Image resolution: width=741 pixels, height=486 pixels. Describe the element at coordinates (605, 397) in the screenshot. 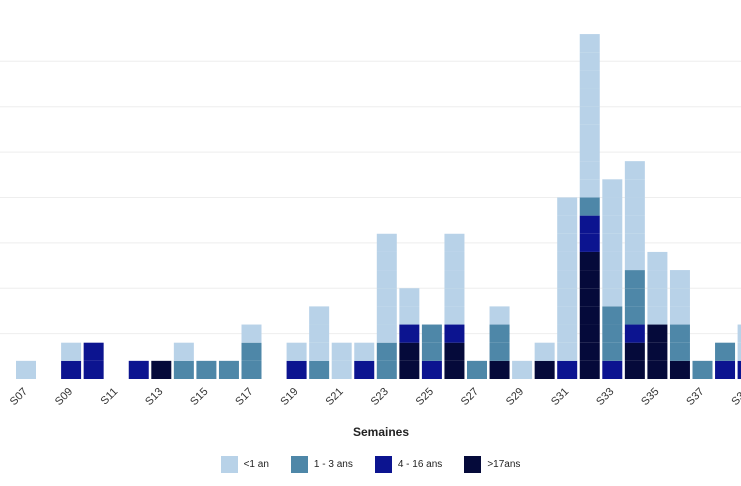

I see `x-tick-label: S33` at that location.